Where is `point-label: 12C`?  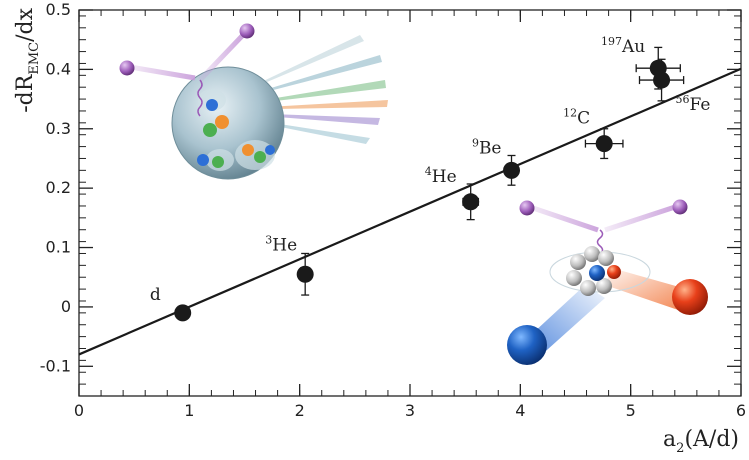
point-label: 12C is located at coordinates (576, 118).